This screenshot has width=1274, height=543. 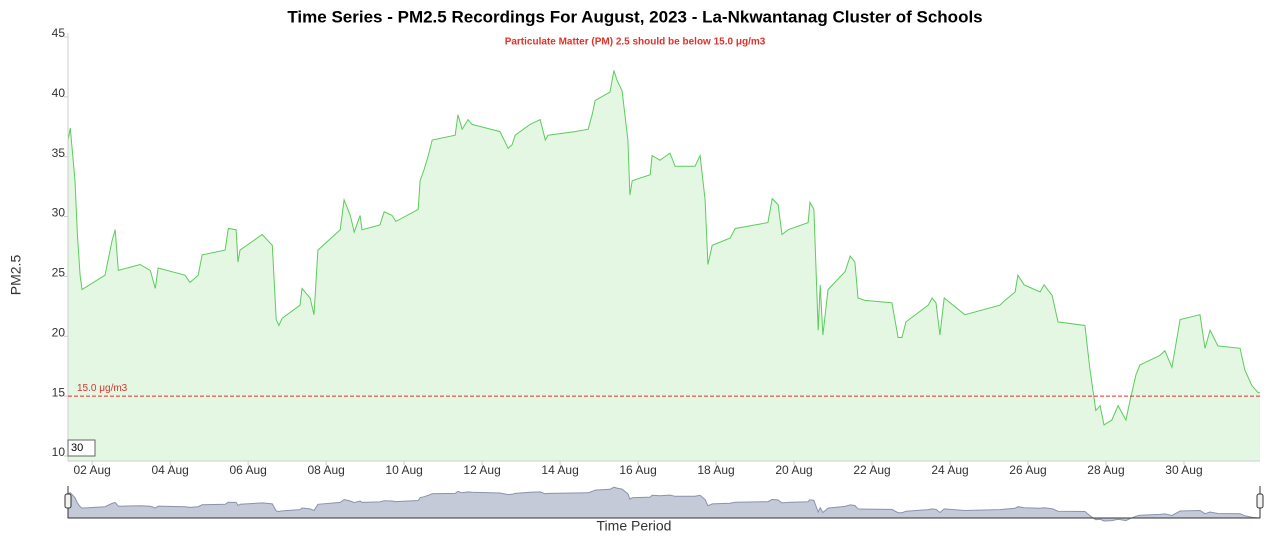 What do you see at coordinates (1105, 470) in the screenshot?
I see `x-tick-label: 28 Aug` at bounding box center [1105, 470].